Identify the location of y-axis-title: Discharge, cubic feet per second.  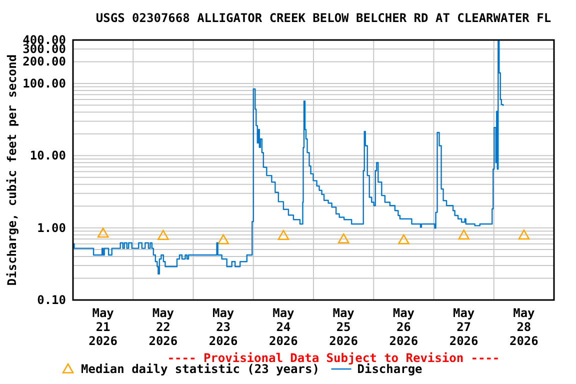
(12, 170).